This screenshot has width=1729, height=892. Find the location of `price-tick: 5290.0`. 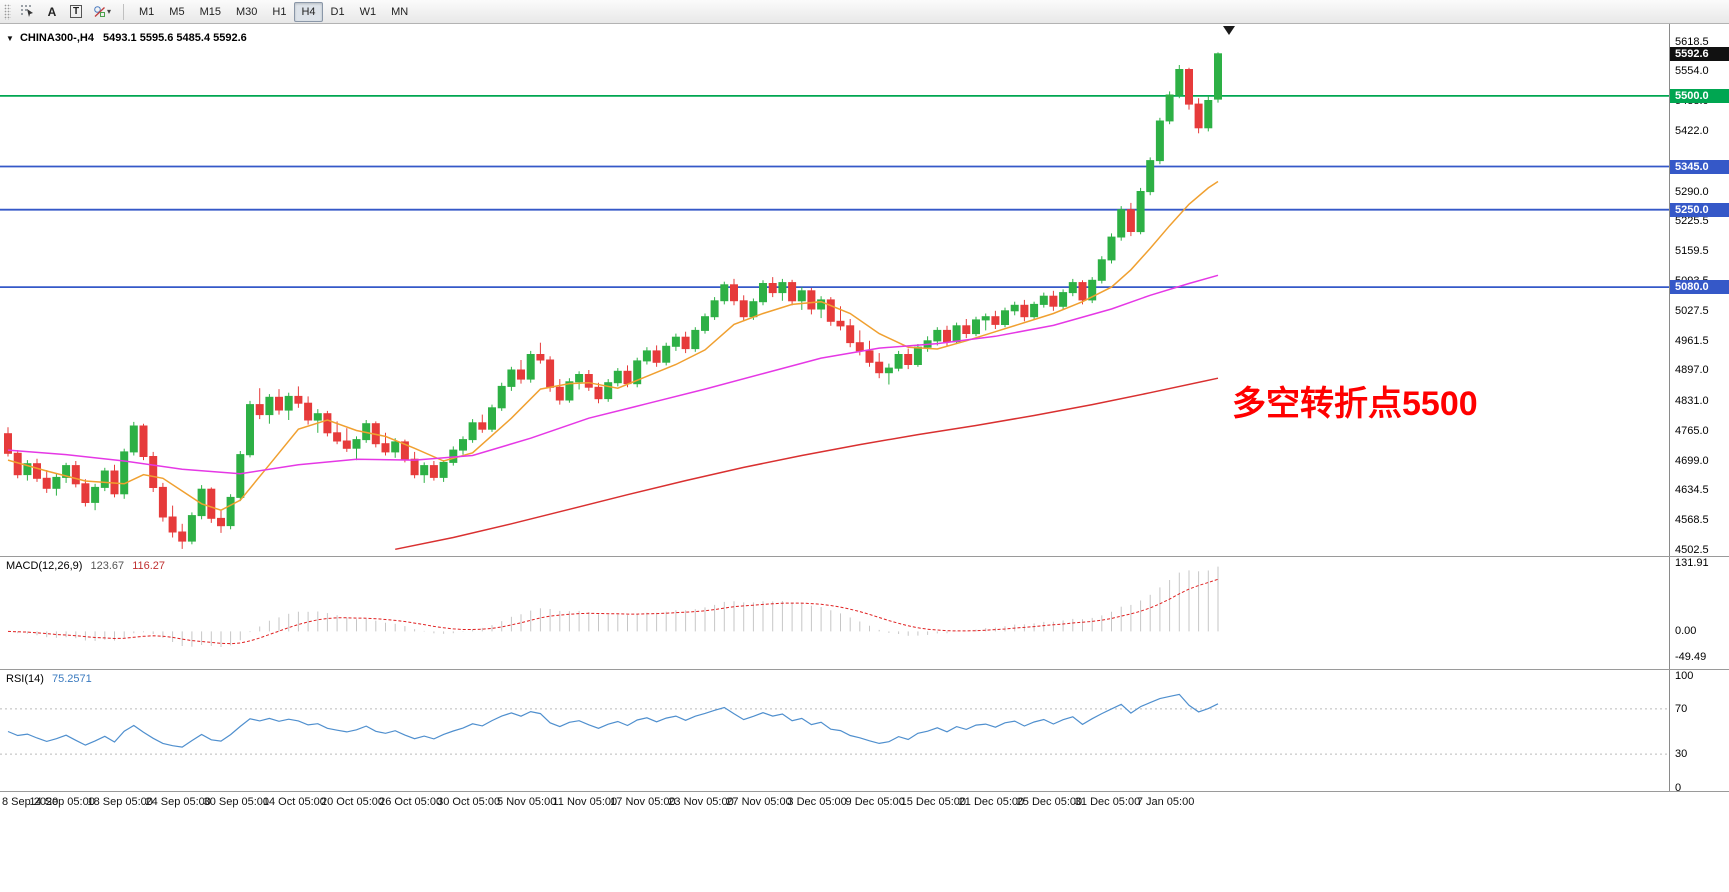

price-tick: 5290.0 is located at coordinates (1692, 191).